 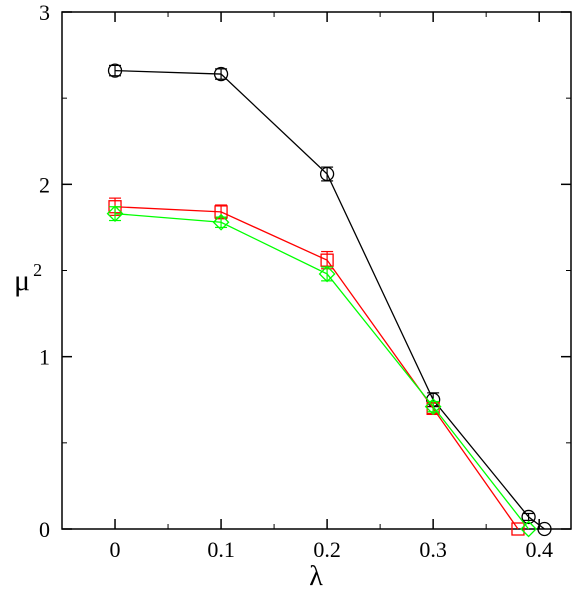 I want to click on y-tick-label: 0, so click(x=44, y=529).